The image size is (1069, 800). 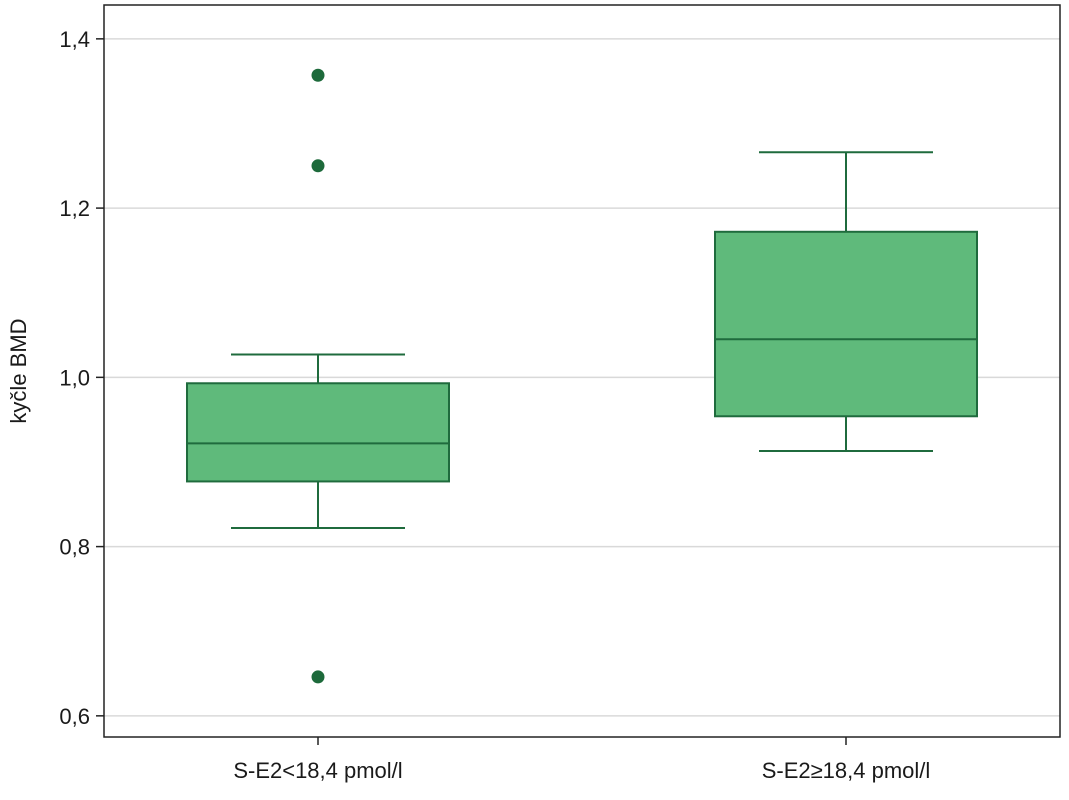 I want to click on x-axis-category-labels: S-E2<18,4 pmol/l S-E2≥18,4 pmol/l, so click(x=581, y=760).